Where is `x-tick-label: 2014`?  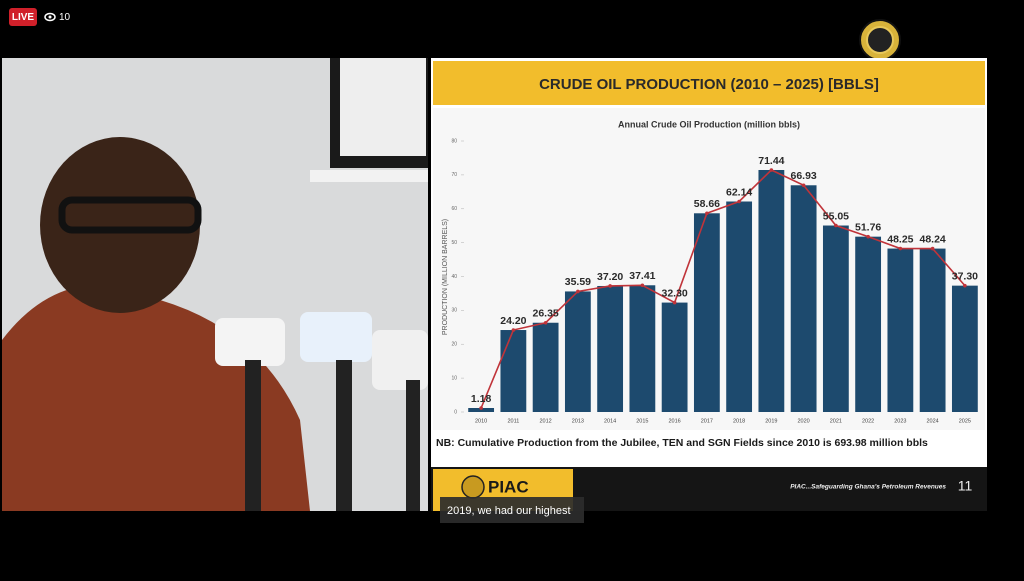
x-tick-label: 2014 is located at coordinates (610, 421).